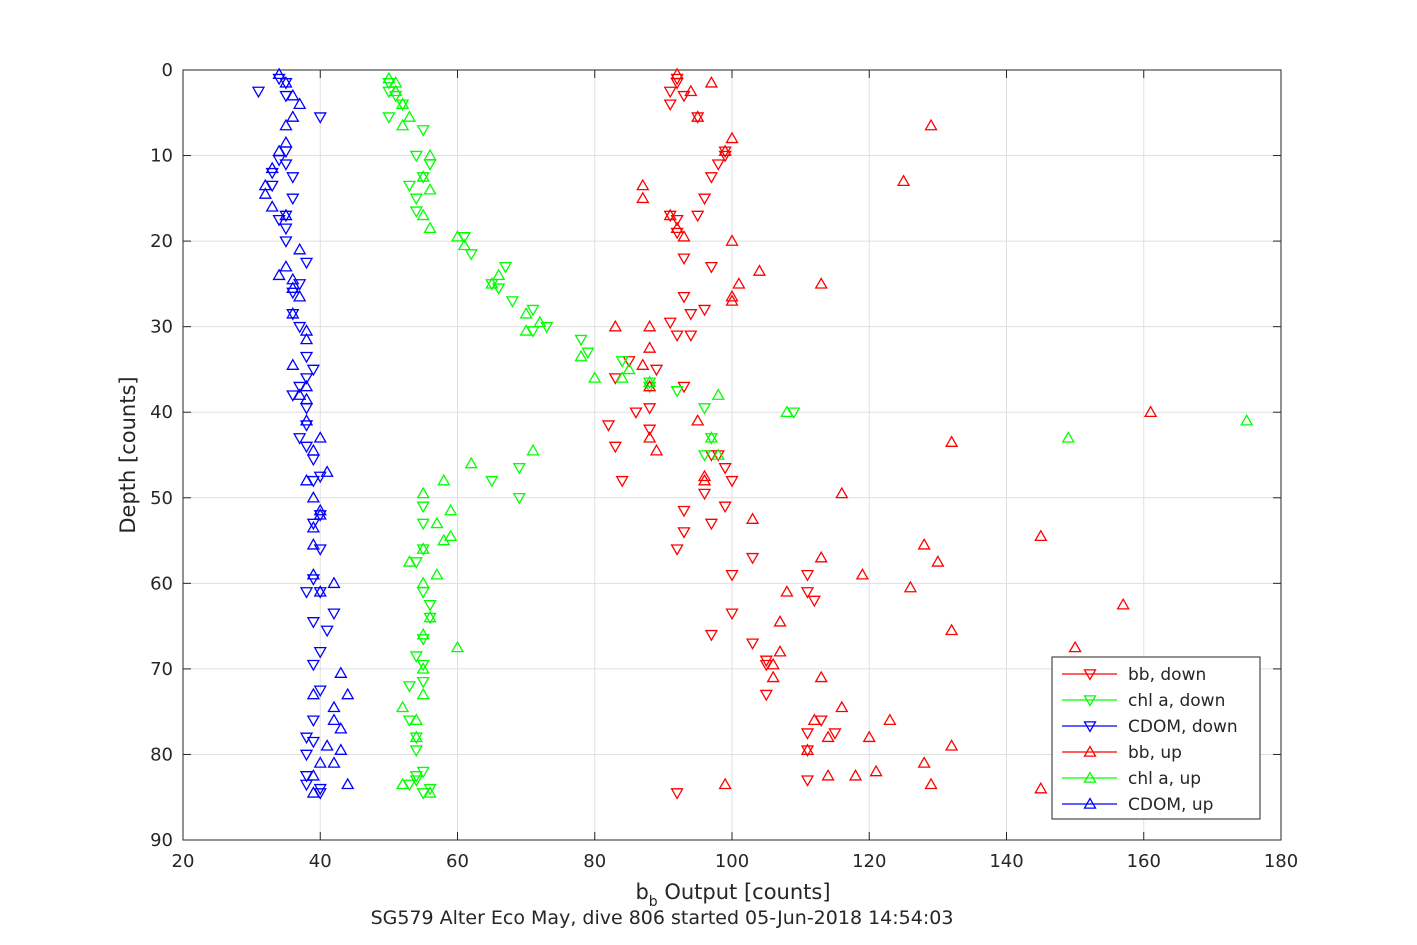  What do you see at coordinates (167, 70) in the screenshot?
I see `y-tick-label: 0` at bounding box center [167, 70].